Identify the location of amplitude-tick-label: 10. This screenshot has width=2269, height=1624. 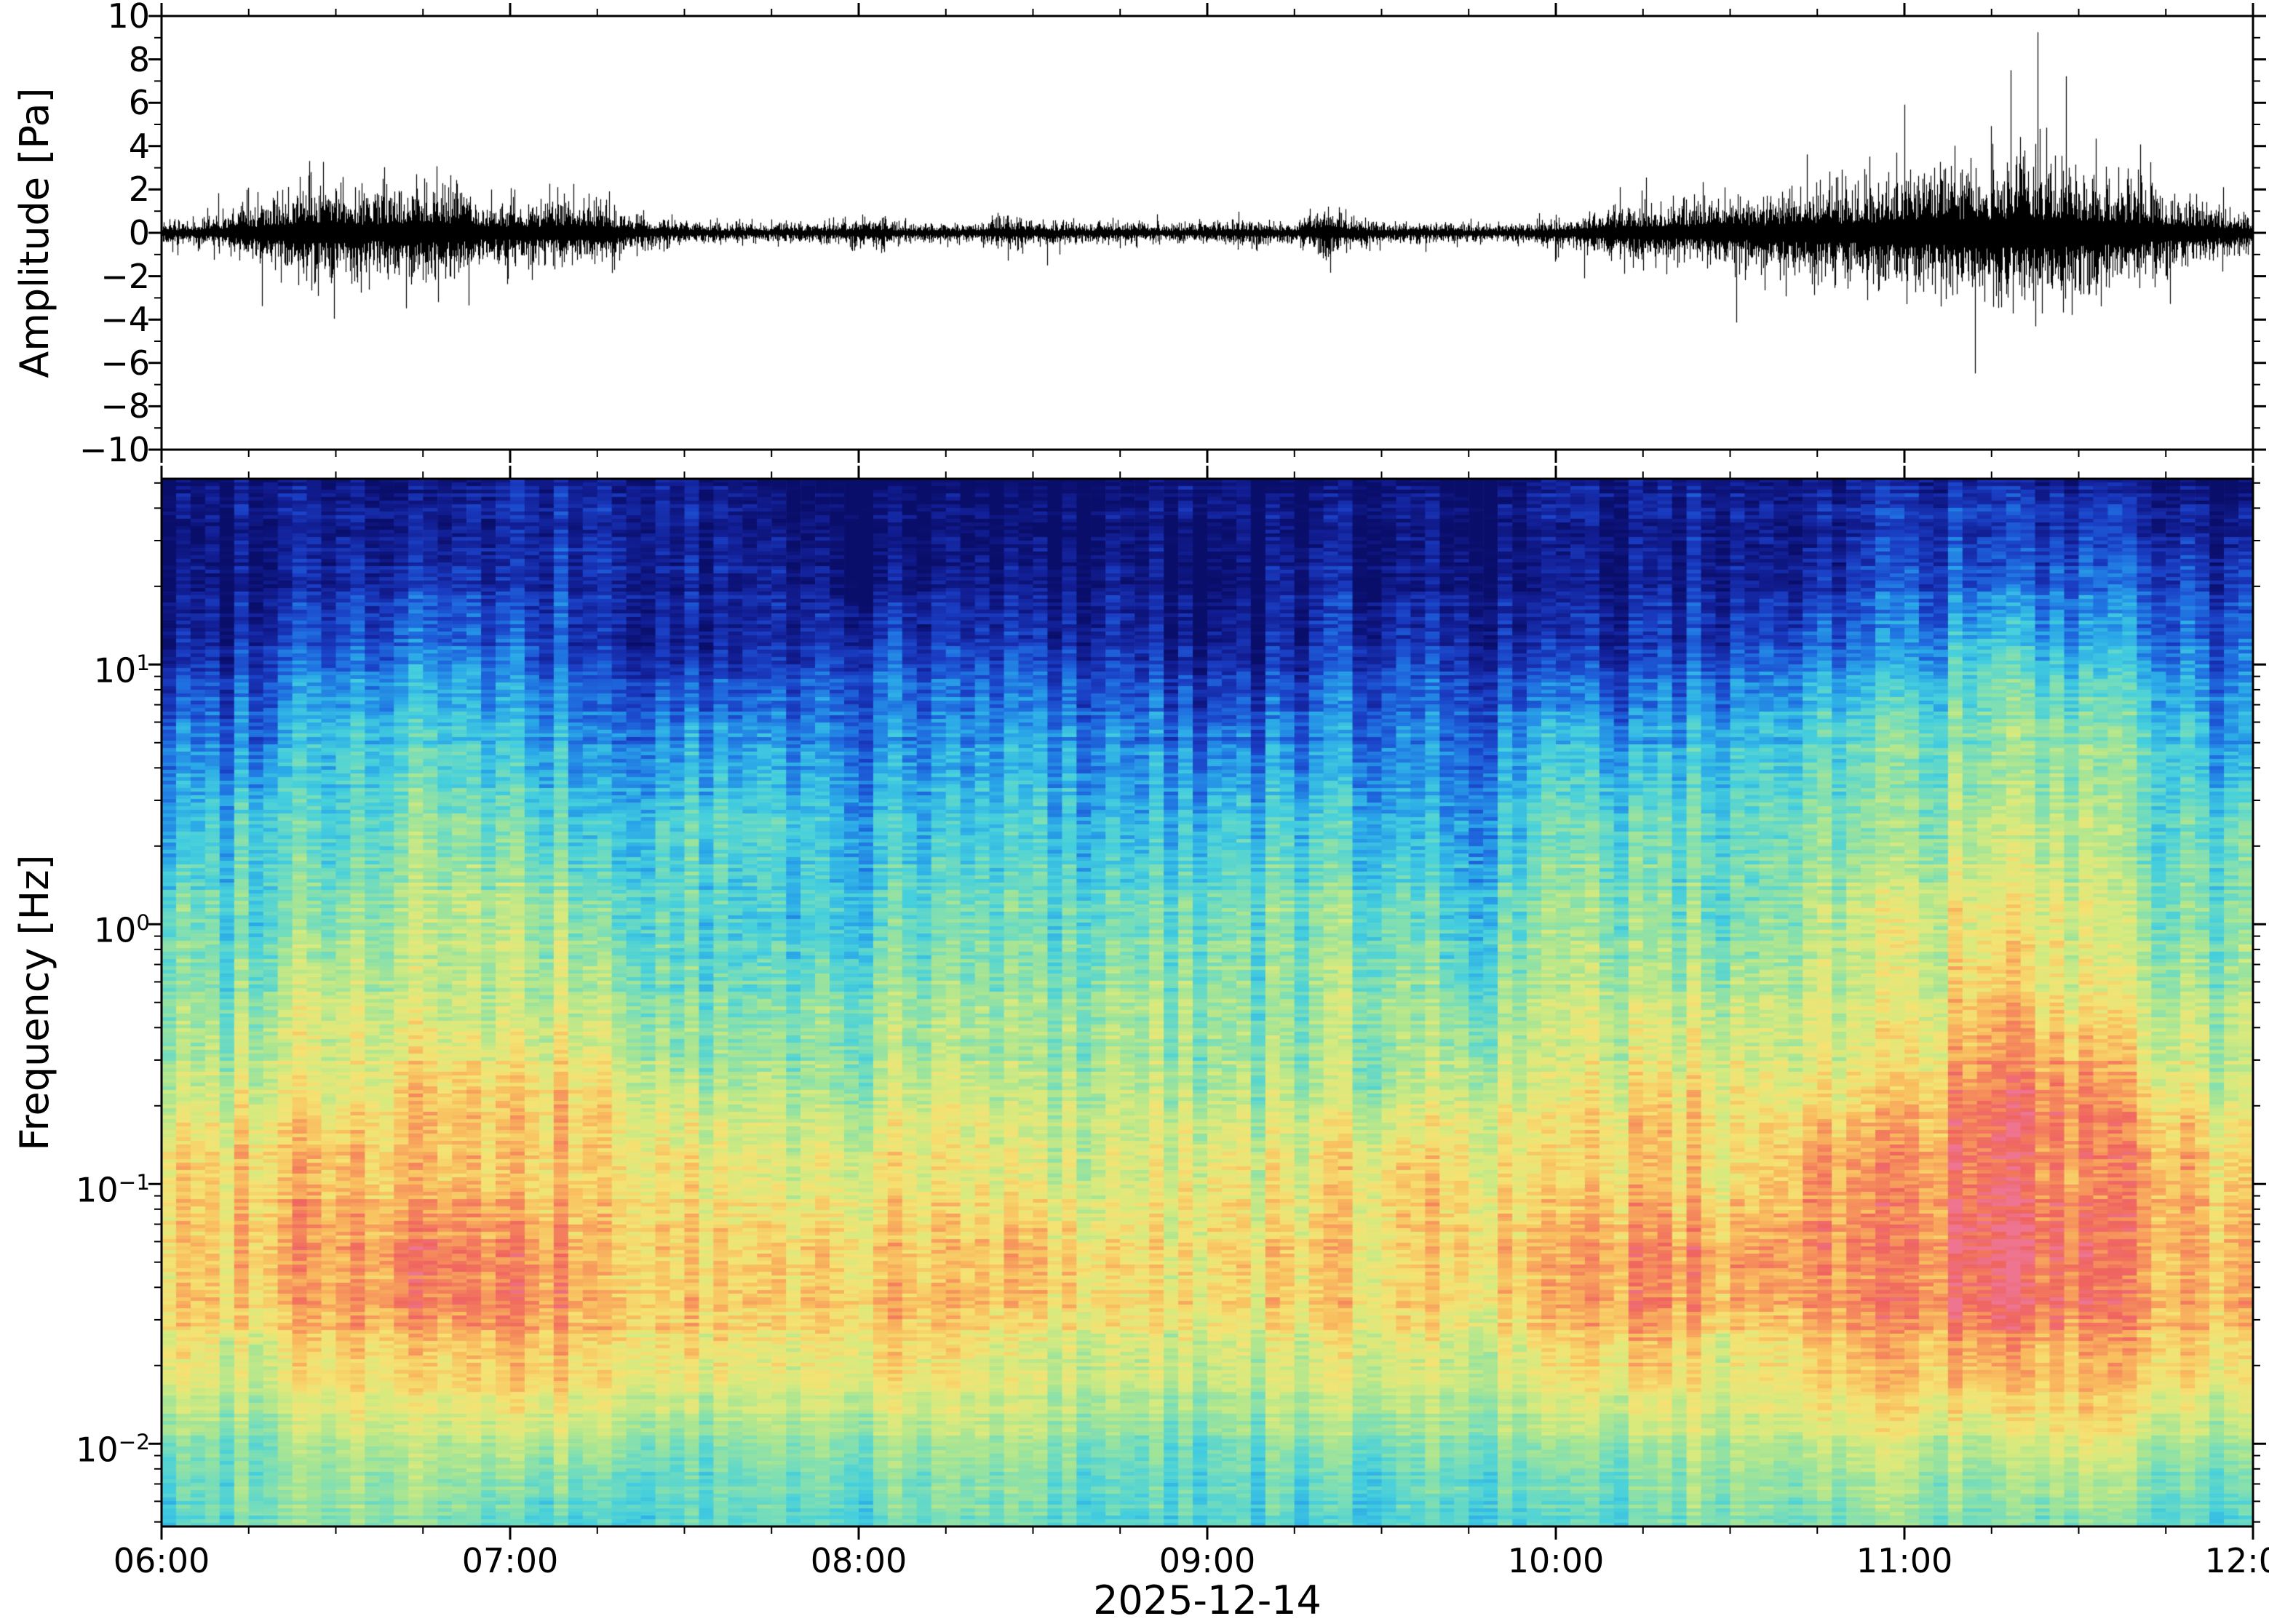
(128, 18).